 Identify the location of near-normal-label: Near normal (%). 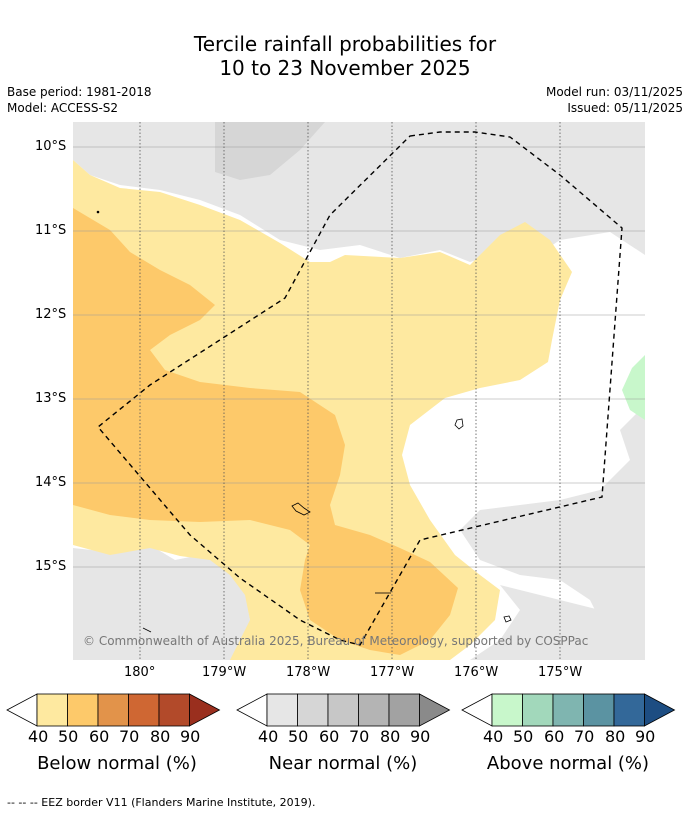
(343, 763).